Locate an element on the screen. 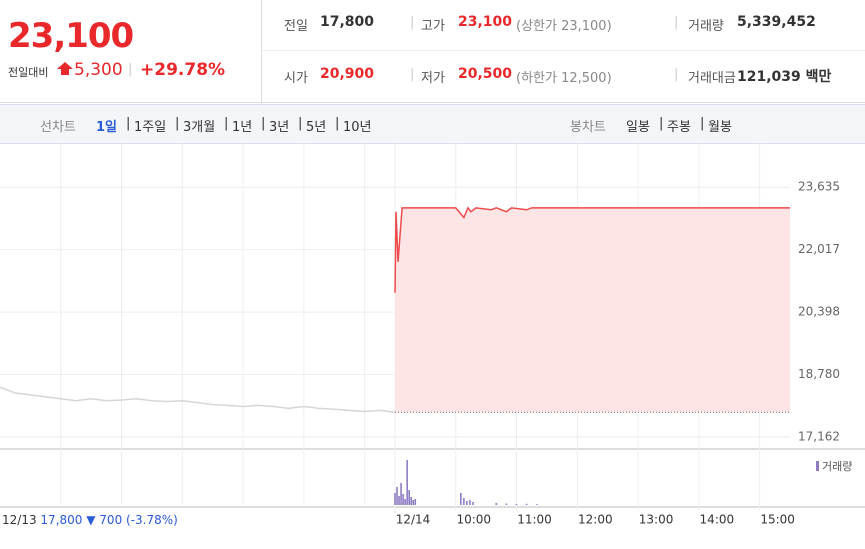  stat-label: 고가 is located at coordinates (433, 26).